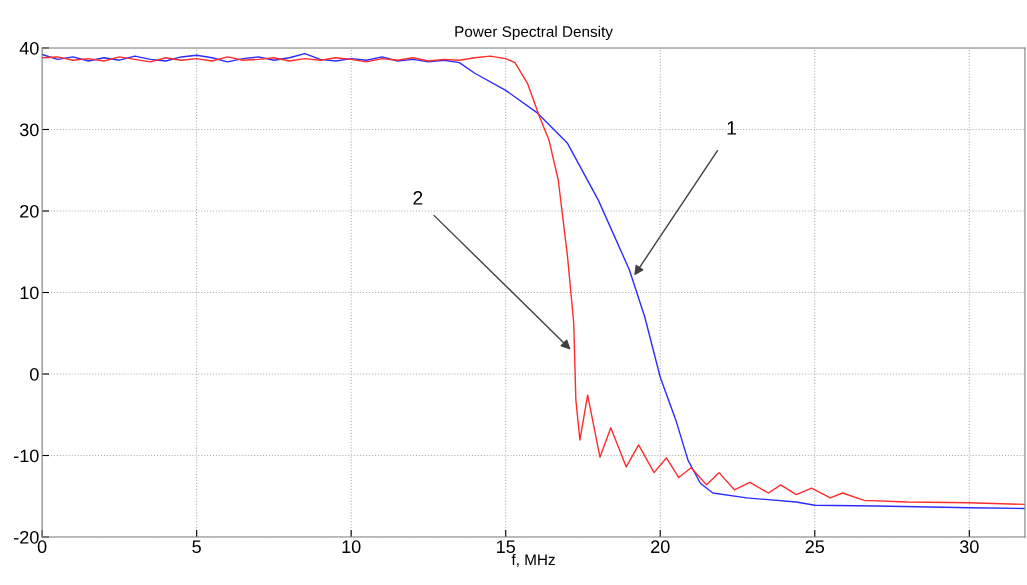 This screenshot has height=585, width=1027. What do you see at coordinates (196, 547) in the screenshot?
I see `x-tick-label: 5` at bounding box center [196, 547].